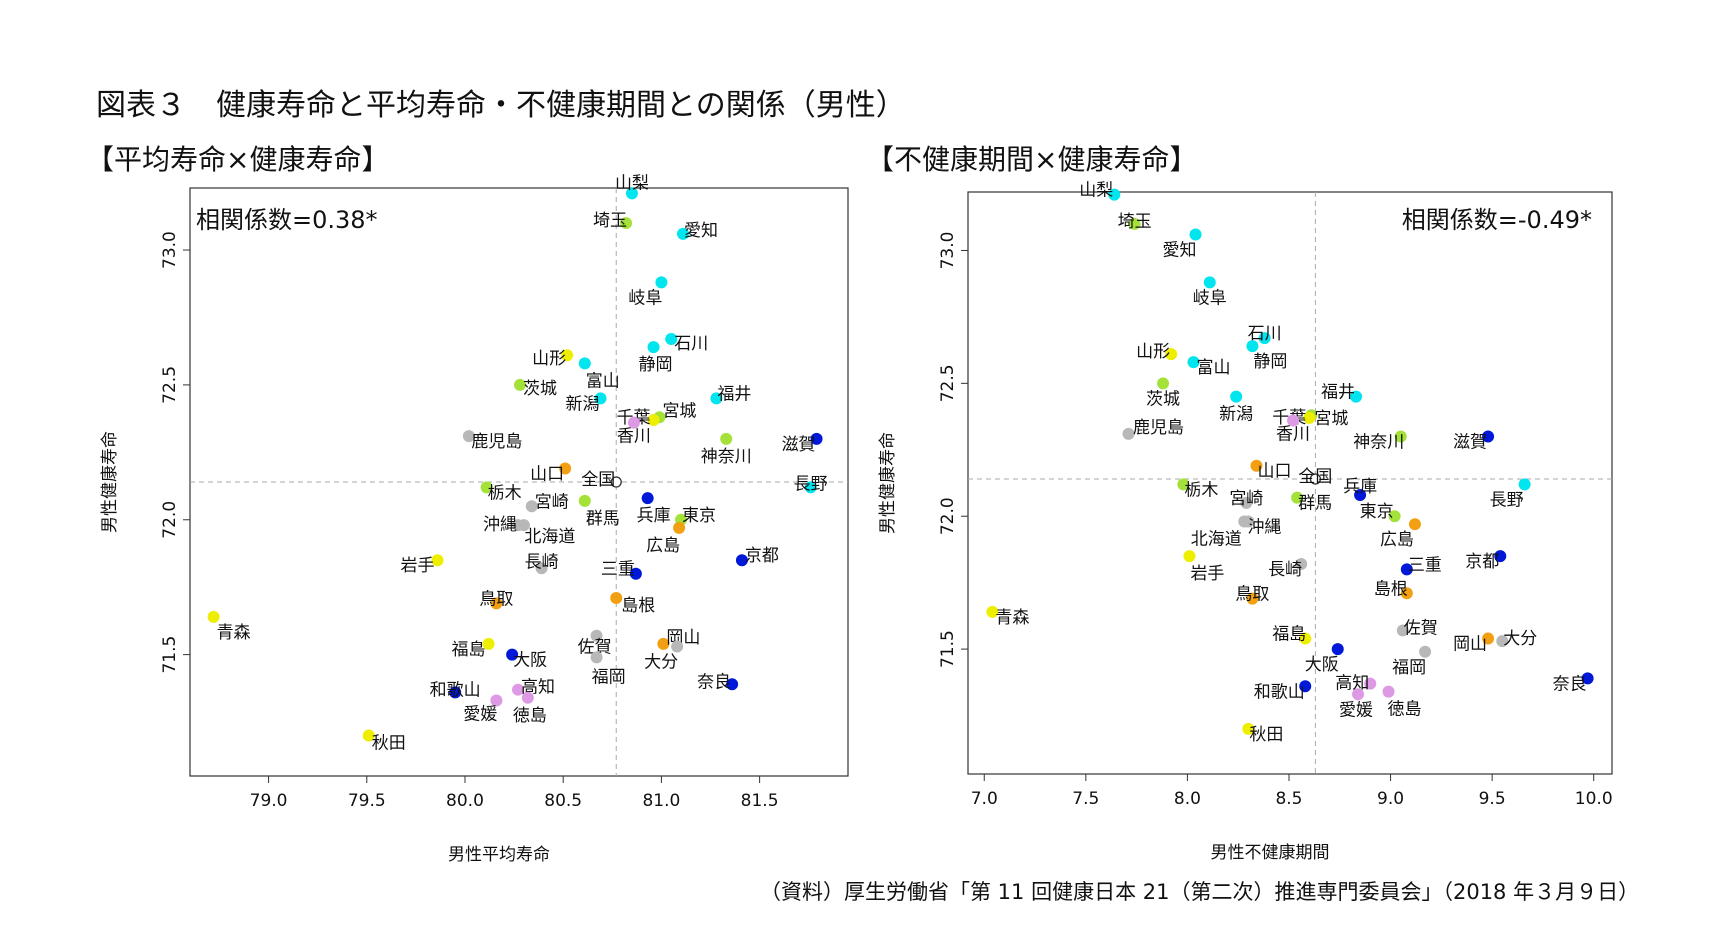  I want to click on data-point-label: 全国, so click(1315, 477).